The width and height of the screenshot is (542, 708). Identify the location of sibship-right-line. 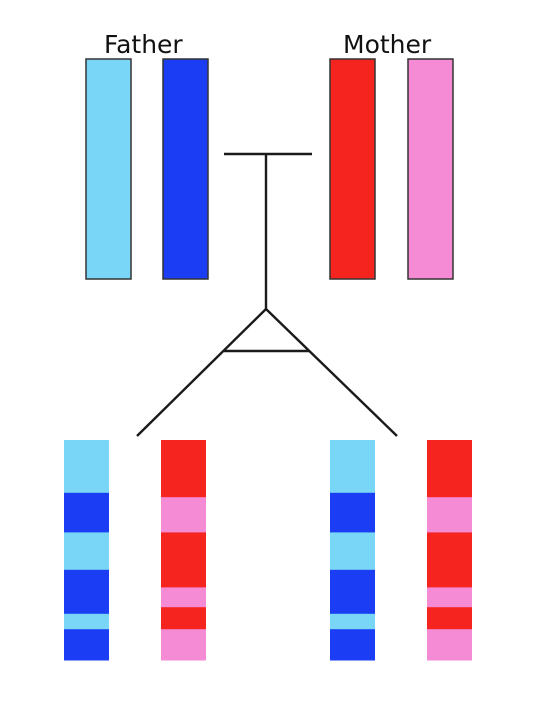
(331, 372).